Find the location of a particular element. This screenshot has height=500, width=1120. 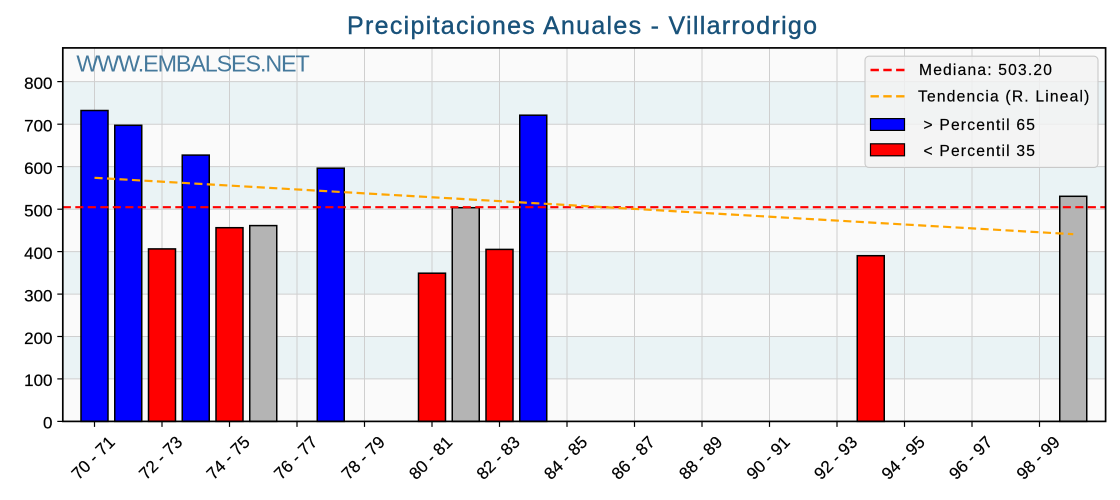

svg-text: 0 is located at coordinates (47, 423).